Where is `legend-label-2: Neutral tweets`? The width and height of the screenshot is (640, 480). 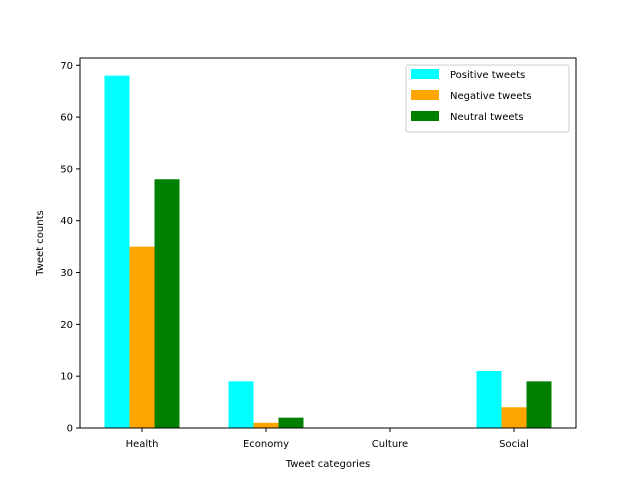
legend-label-2: Neutral tweets is located at coordinates (487, 117).